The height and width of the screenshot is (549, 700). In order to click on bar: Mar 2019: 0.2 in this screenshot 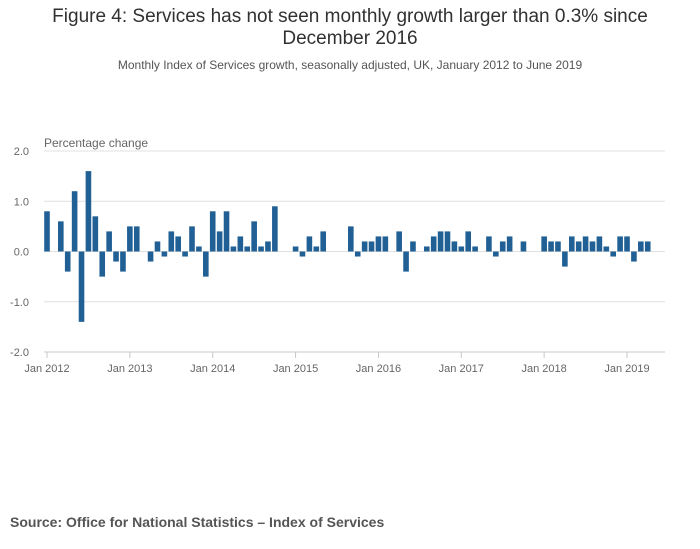, I will do `click(641, 246)`.